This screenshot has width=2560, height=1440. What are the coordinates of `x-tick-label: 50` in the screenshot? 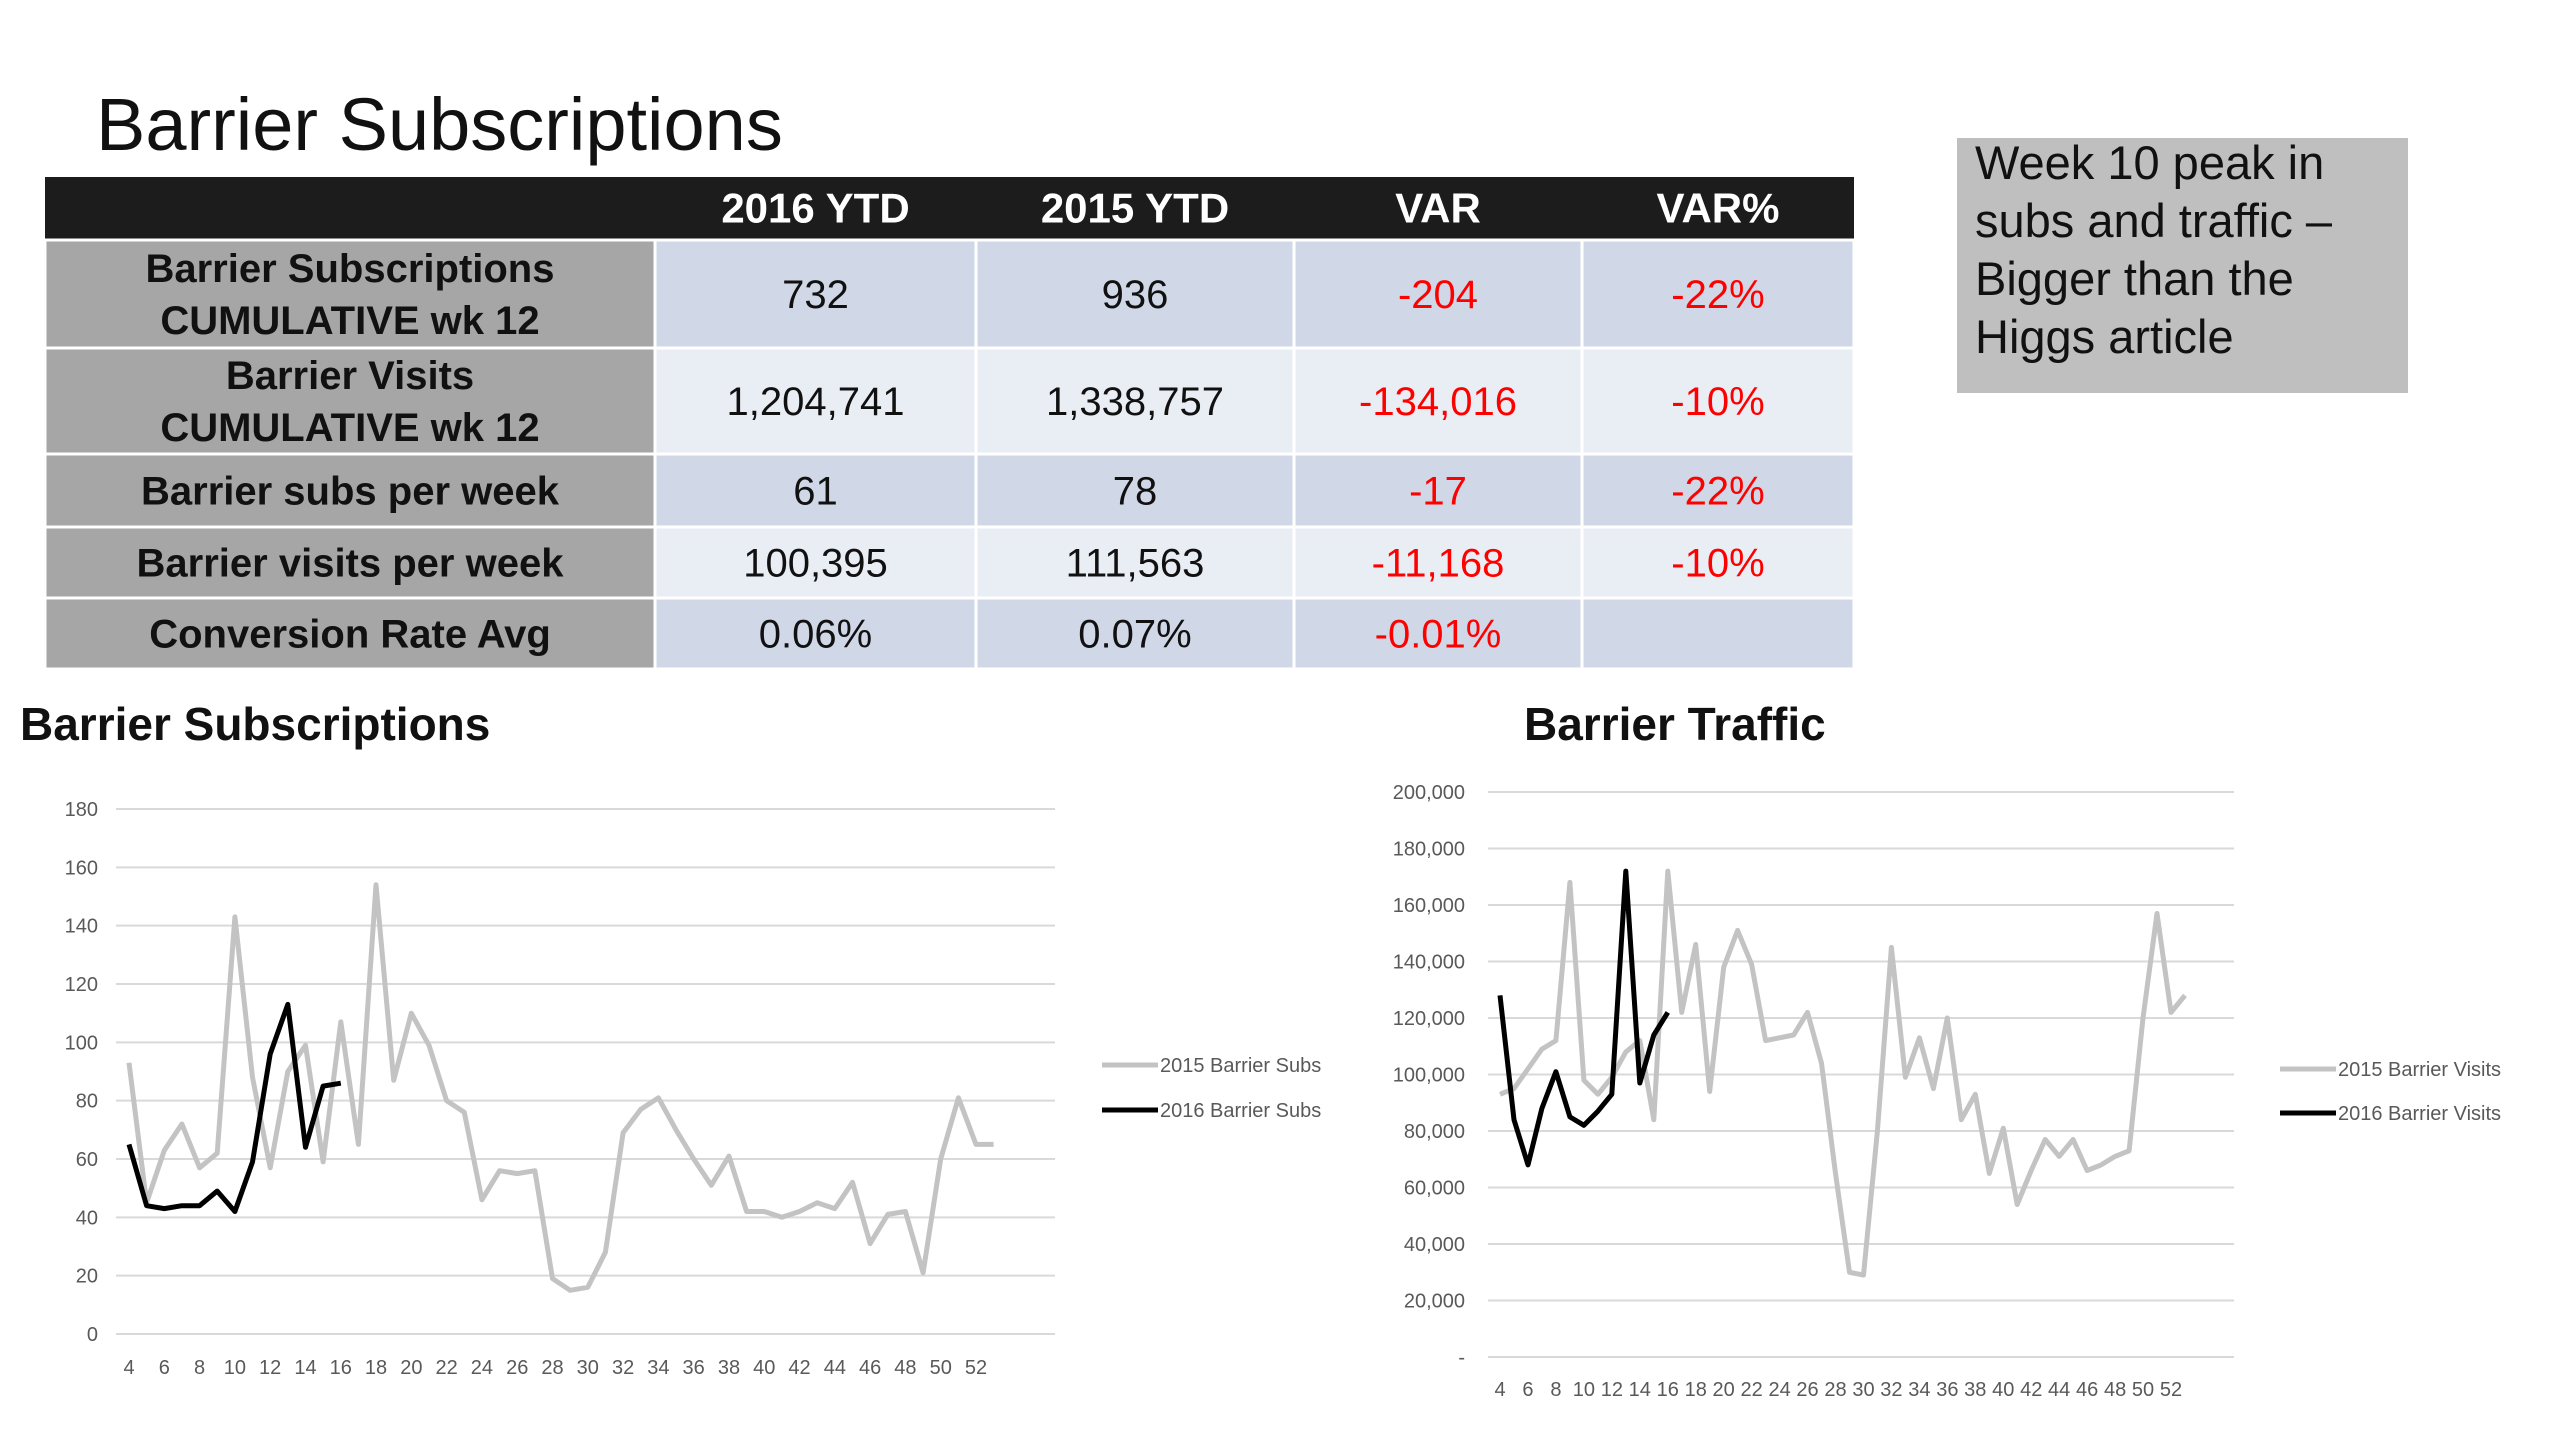 It's located at (2143, 1390).